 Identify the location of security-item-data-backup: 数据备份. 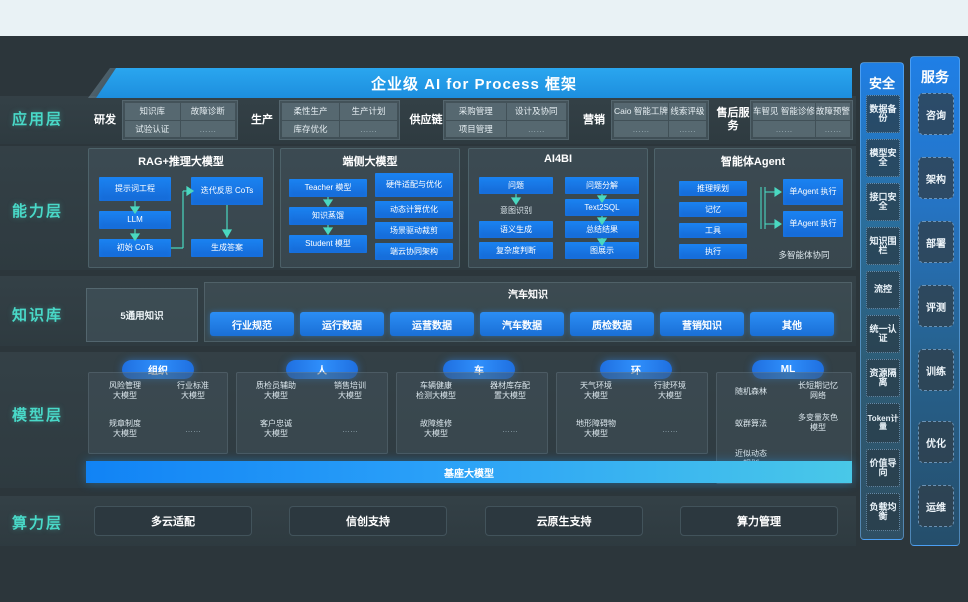
(883, 114).